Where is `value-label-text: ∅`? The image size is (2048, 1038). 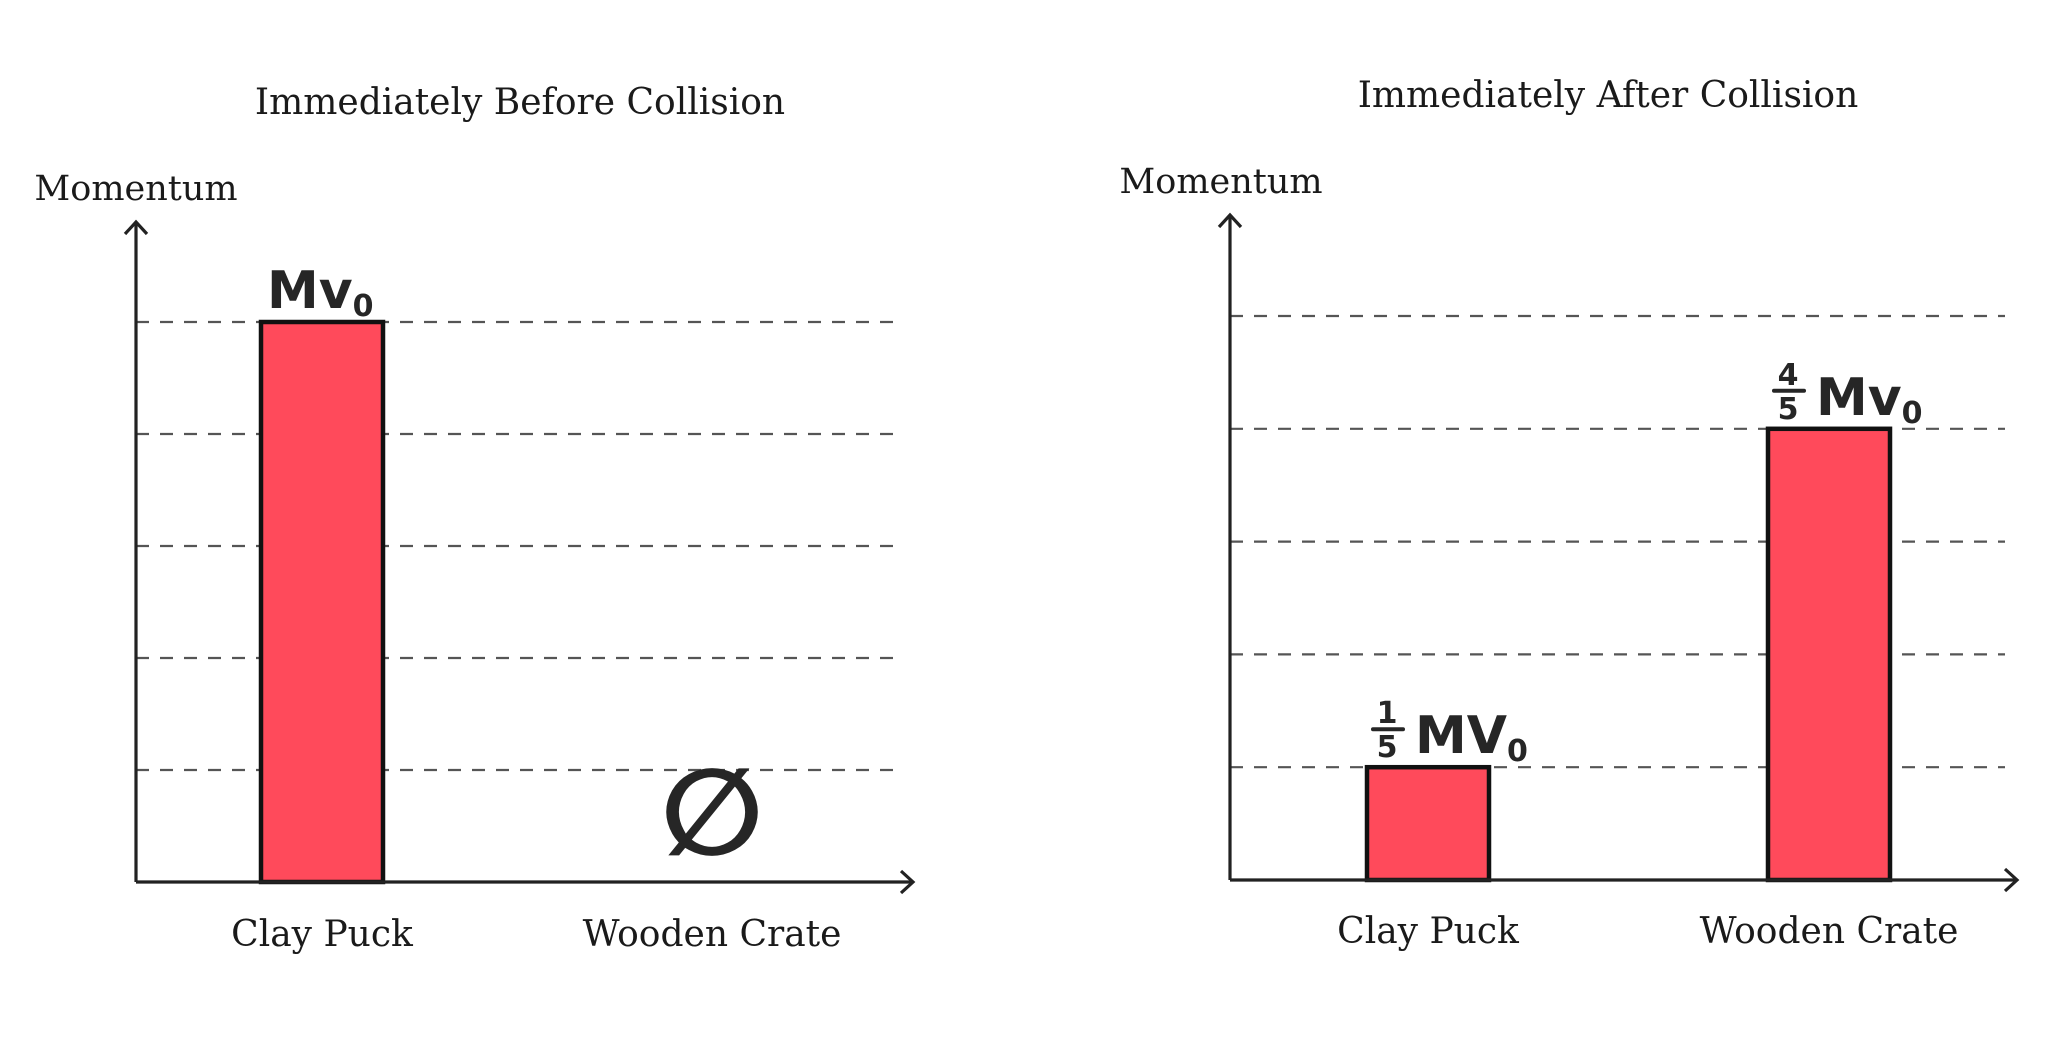
value-label-text: ∅ is located at coordinates (712, 813).